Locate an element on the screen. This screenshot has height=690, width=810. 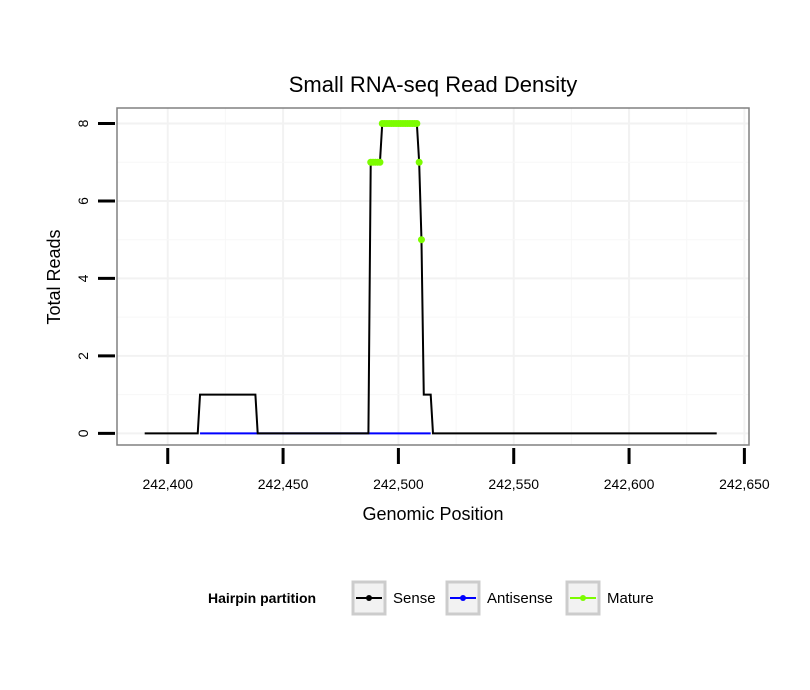
legend: Hairpin partition Sense Antisense Mature is located at coordinates (431, 598).